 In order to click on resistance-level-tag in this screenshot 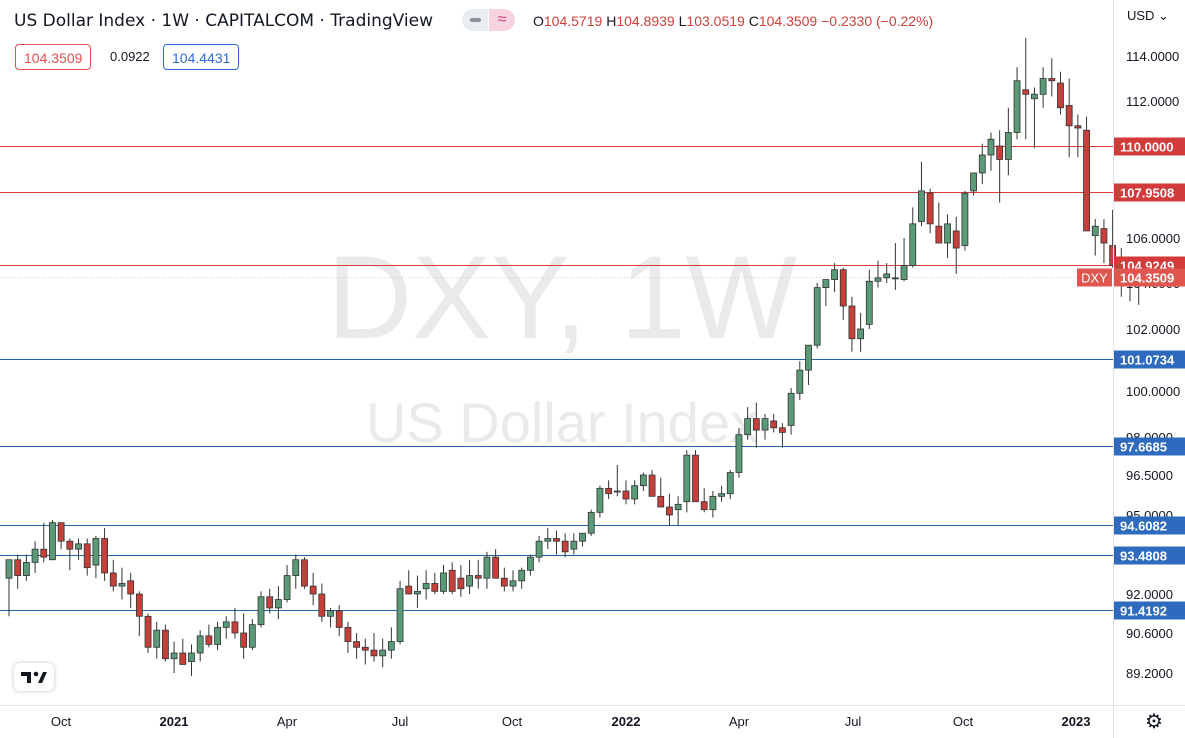, I will do `click(1149, 192)`.